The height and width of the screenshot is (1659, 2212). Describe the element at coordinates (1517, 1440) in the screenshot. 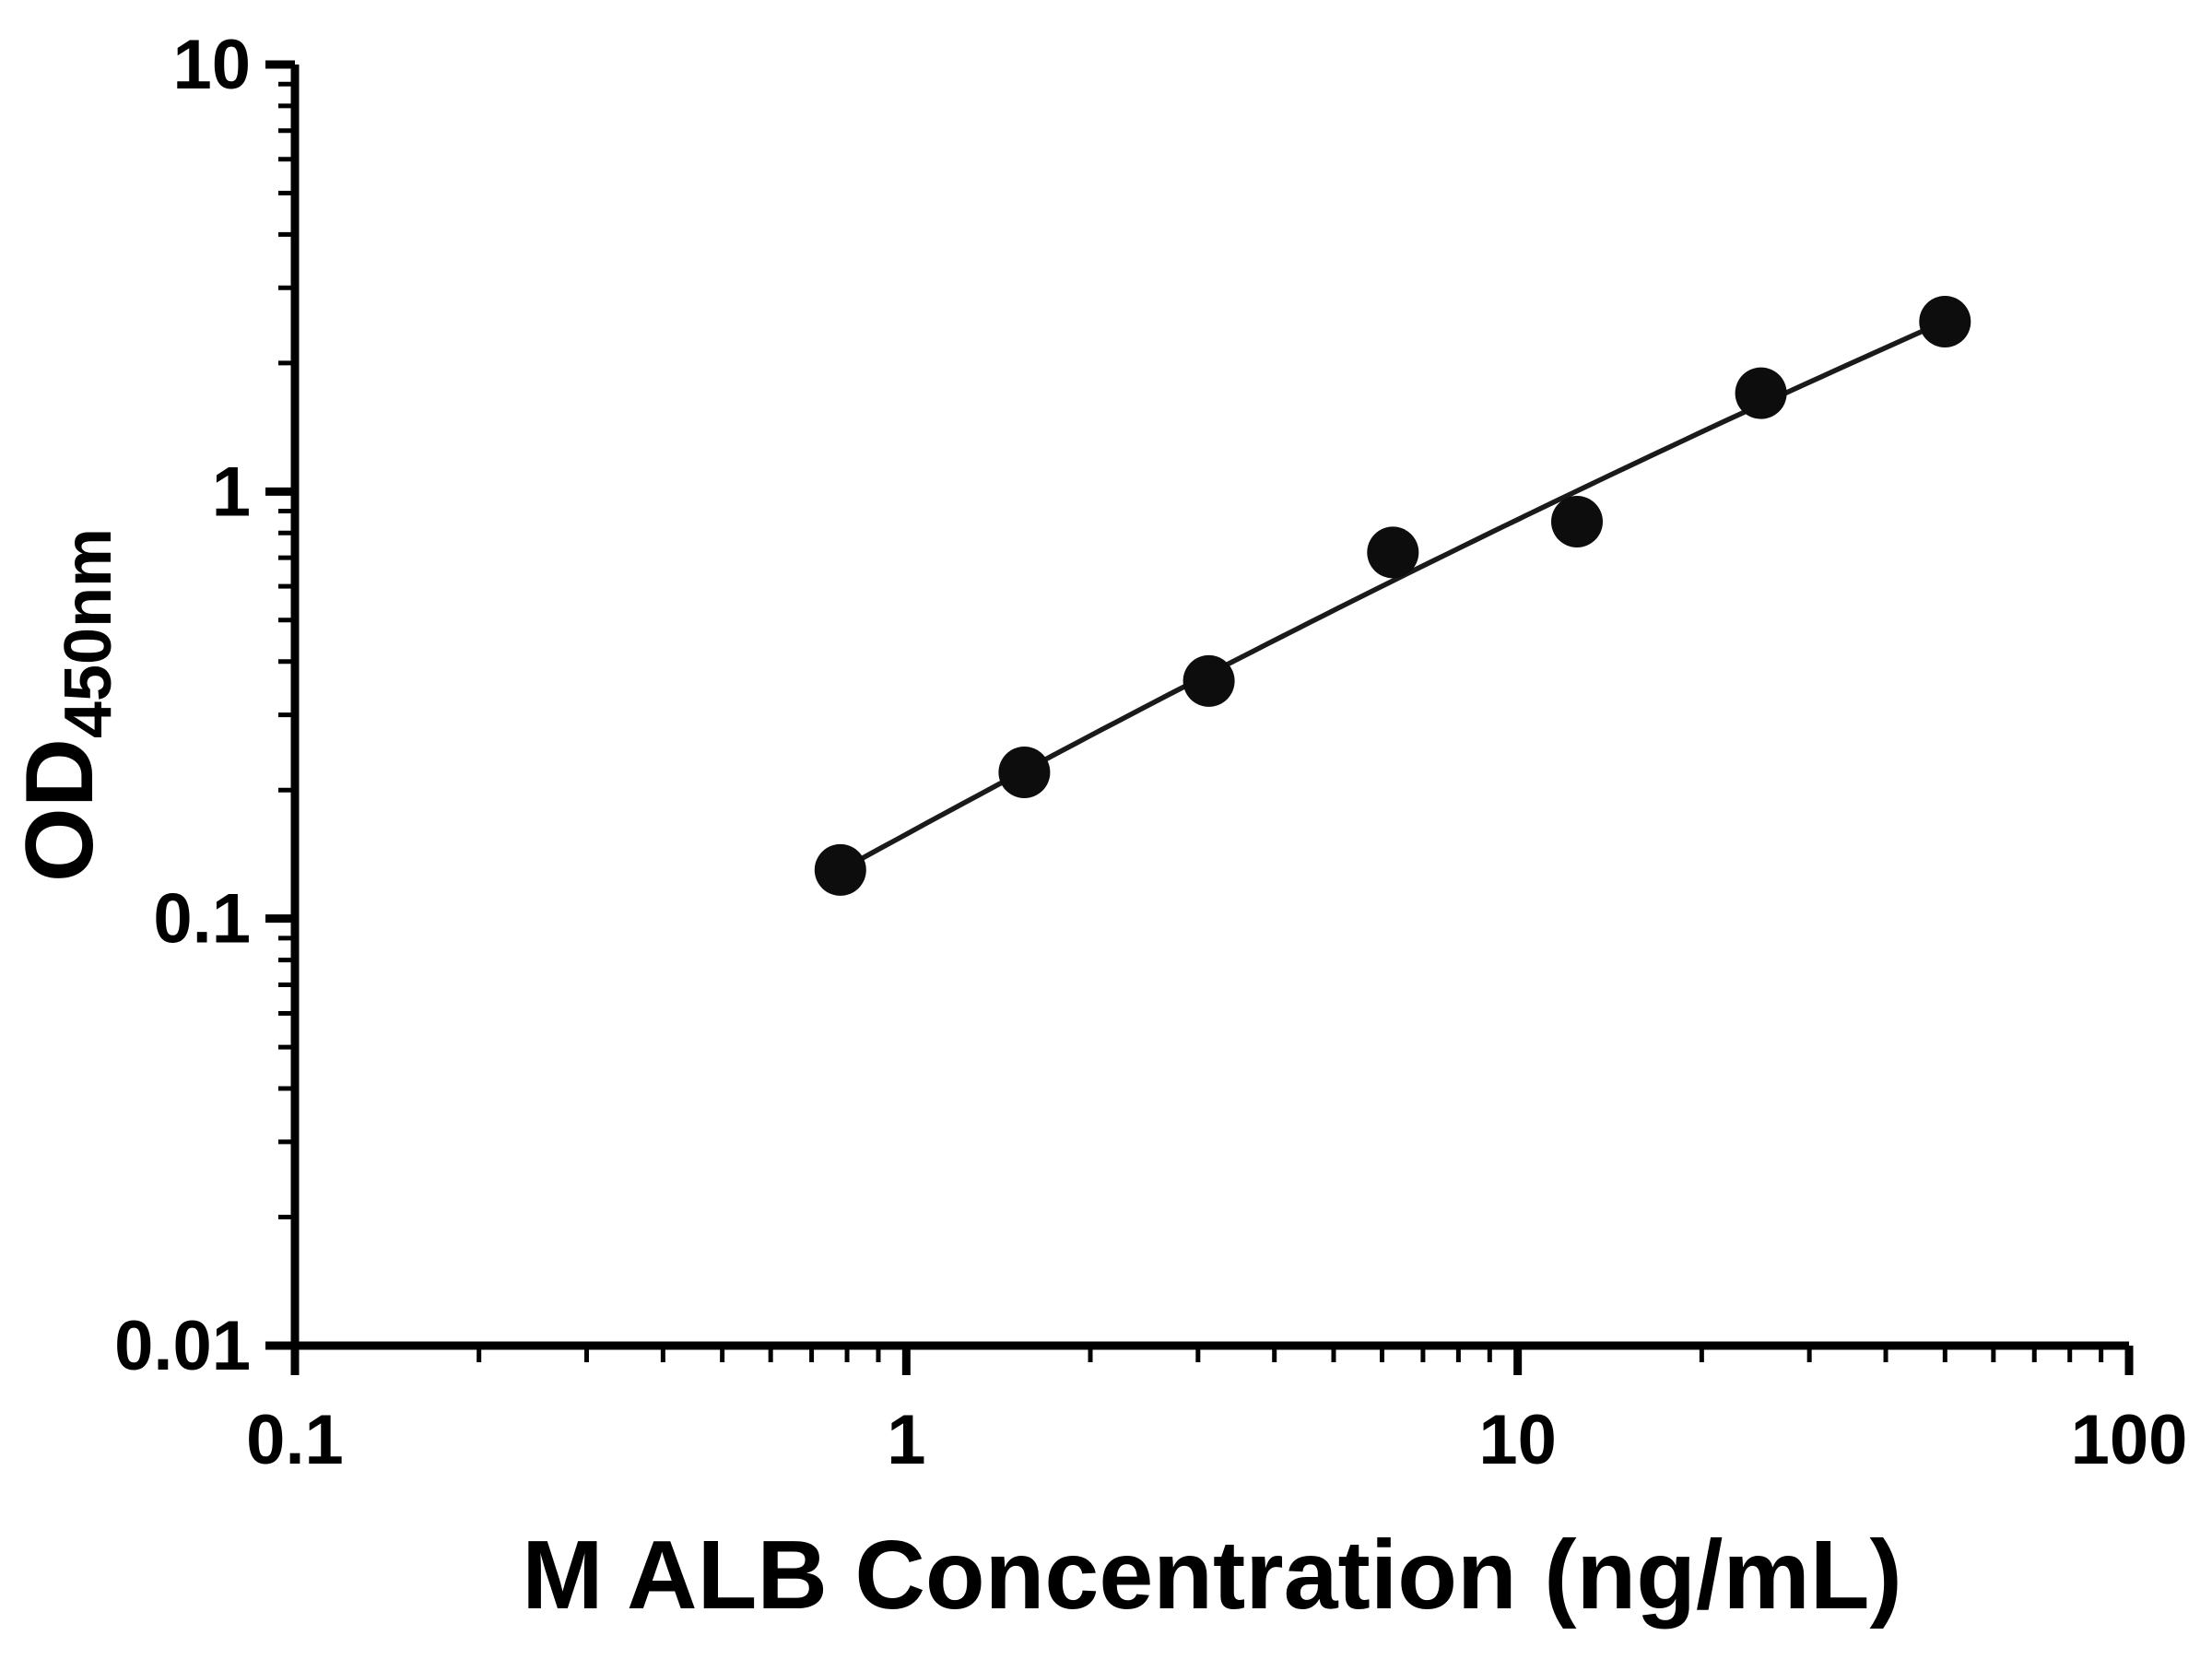

I see `x-tick-label: 10` at that location.